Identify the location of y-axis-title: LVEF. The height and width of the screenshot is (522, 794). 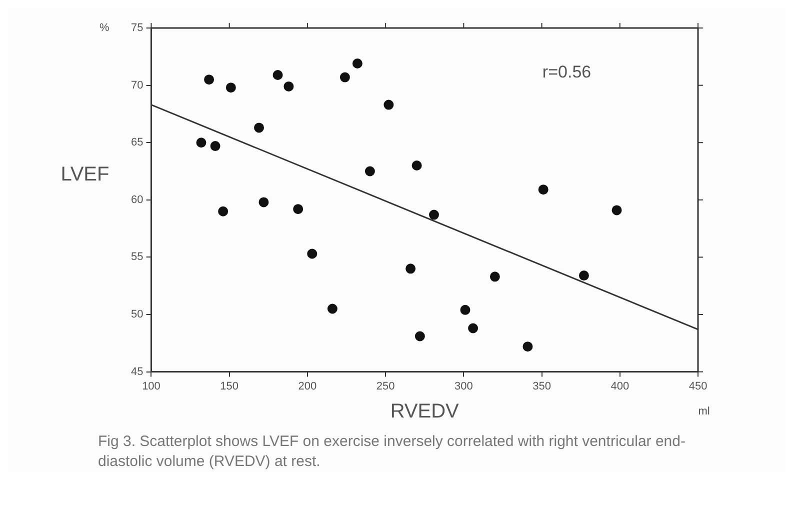
(85, 174).